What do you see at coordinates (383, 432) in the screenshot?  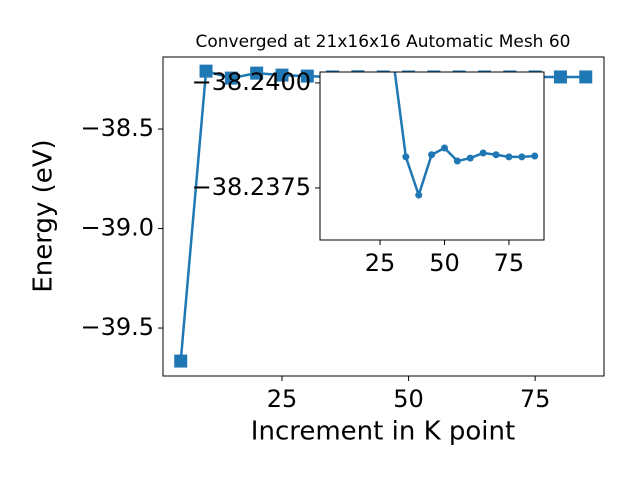 I see `x-axis-label: Increment in K point` at bounding box center [383, 432].